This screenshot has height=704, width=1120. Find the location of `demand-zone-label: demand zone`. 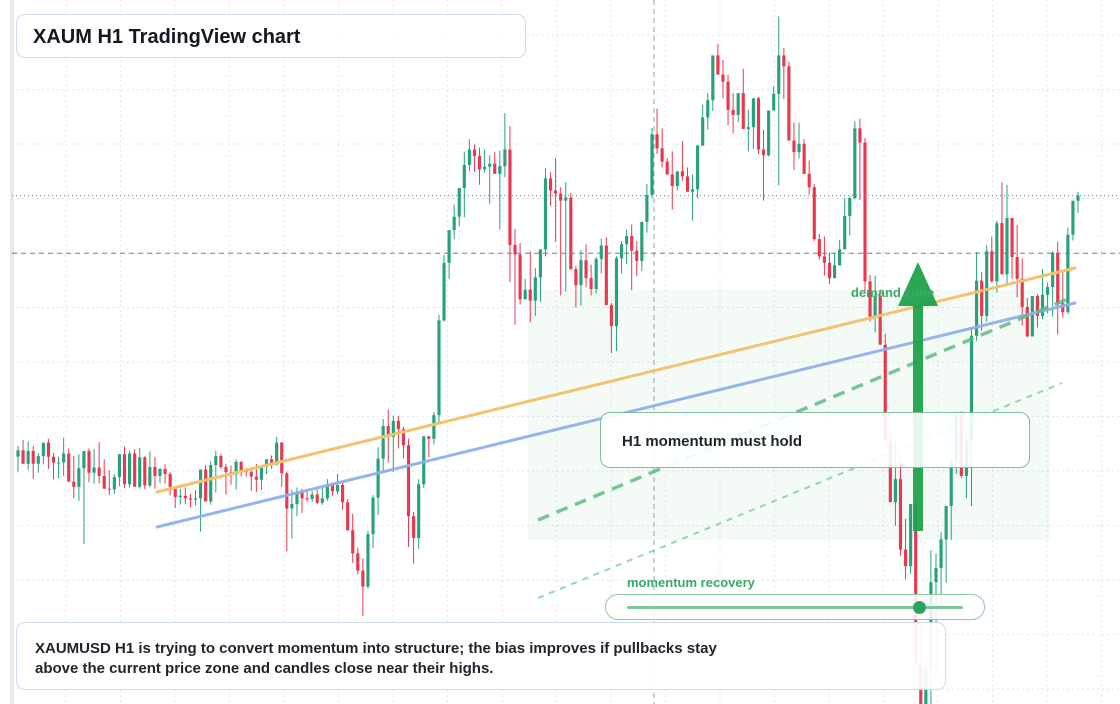

demand-zone-label: demand zone is located at coordinates (893, 292).